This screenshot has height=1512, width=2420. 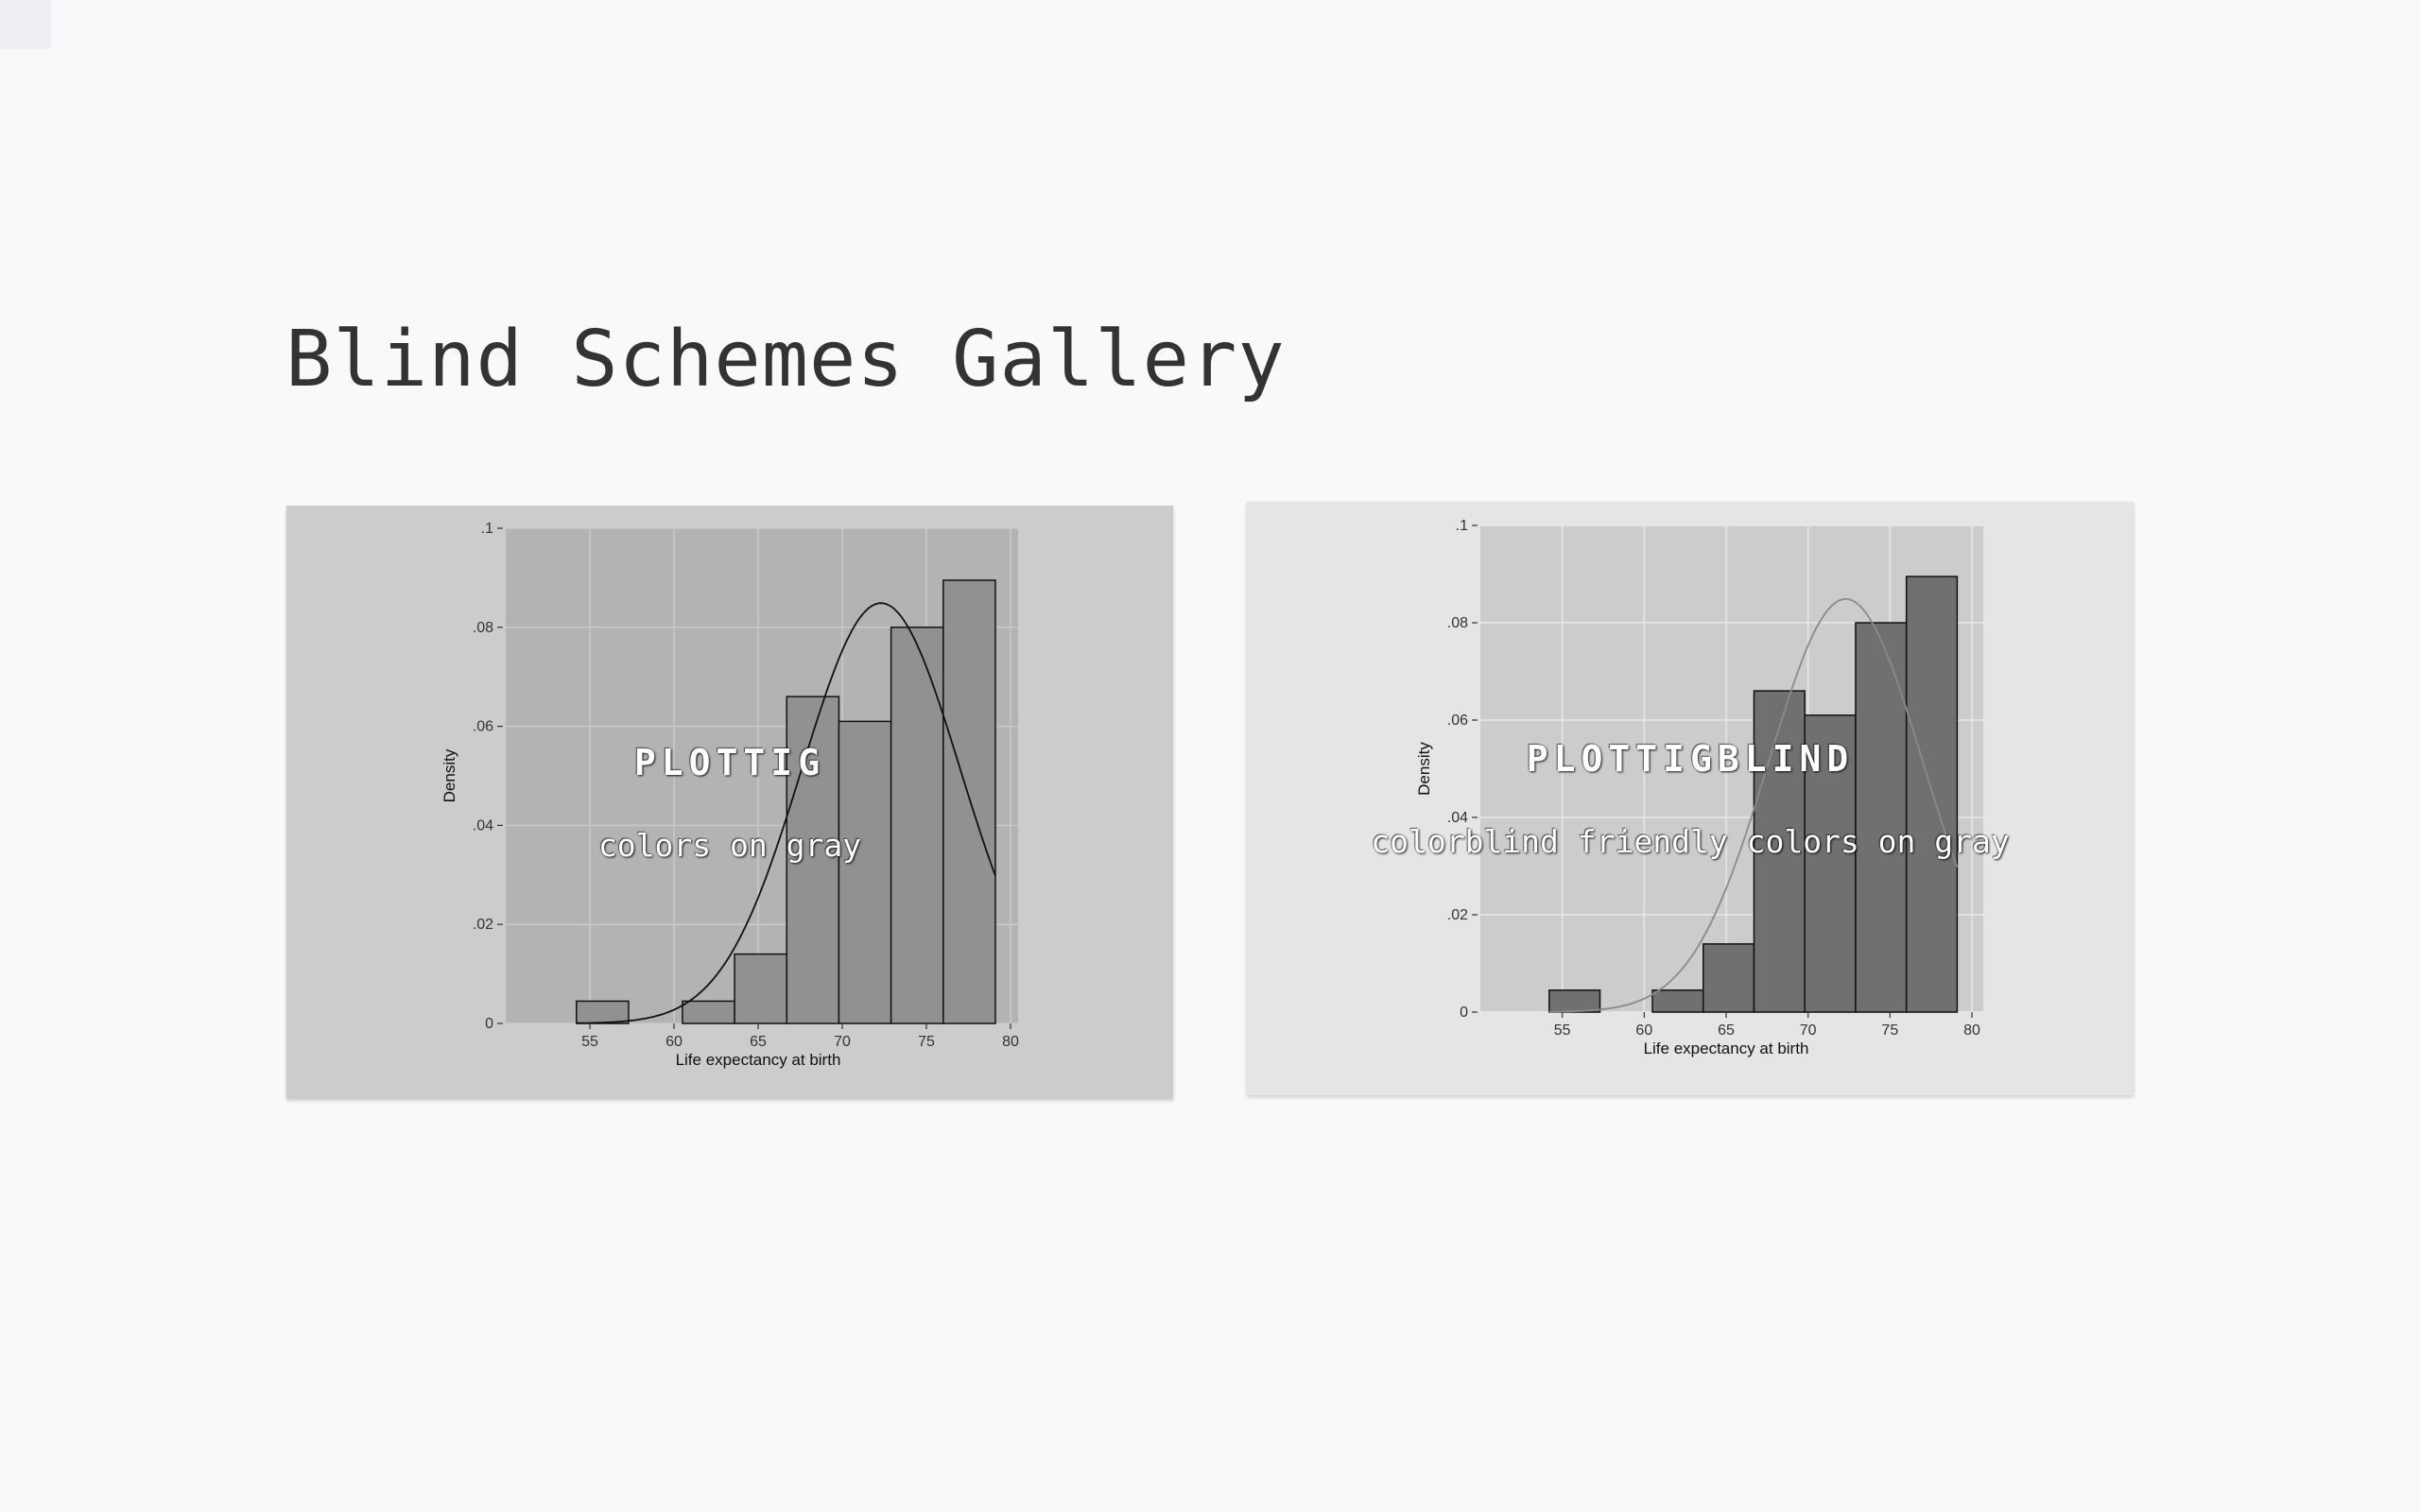 I want to click on page-title: Blind Schemes Gallery, so click(x=785, y=359).